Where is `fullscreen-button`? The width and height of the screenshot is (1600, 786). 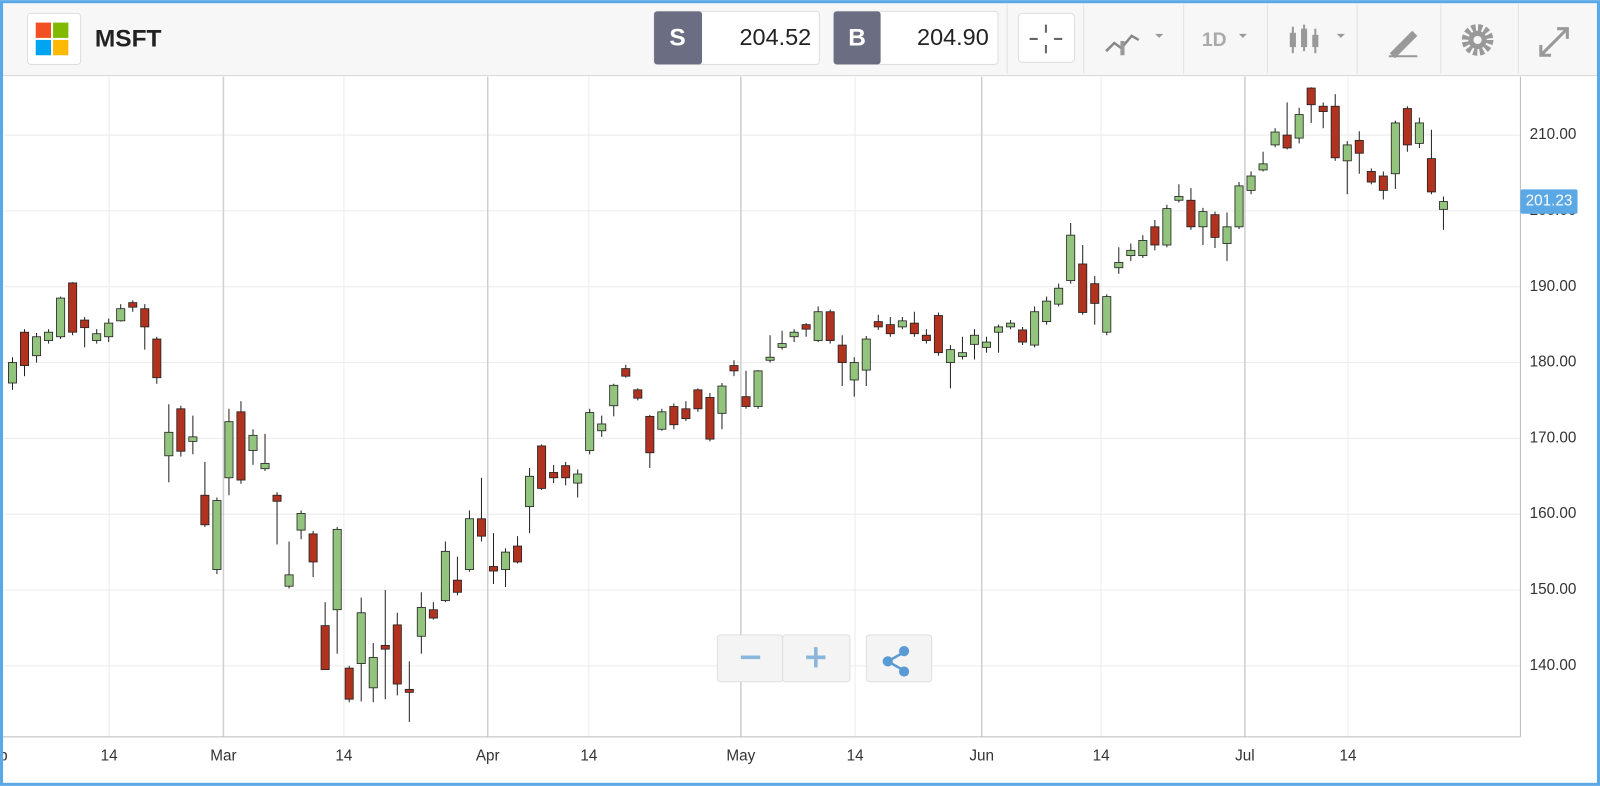 fullscreen-button is located at coordinates (1554, 42).